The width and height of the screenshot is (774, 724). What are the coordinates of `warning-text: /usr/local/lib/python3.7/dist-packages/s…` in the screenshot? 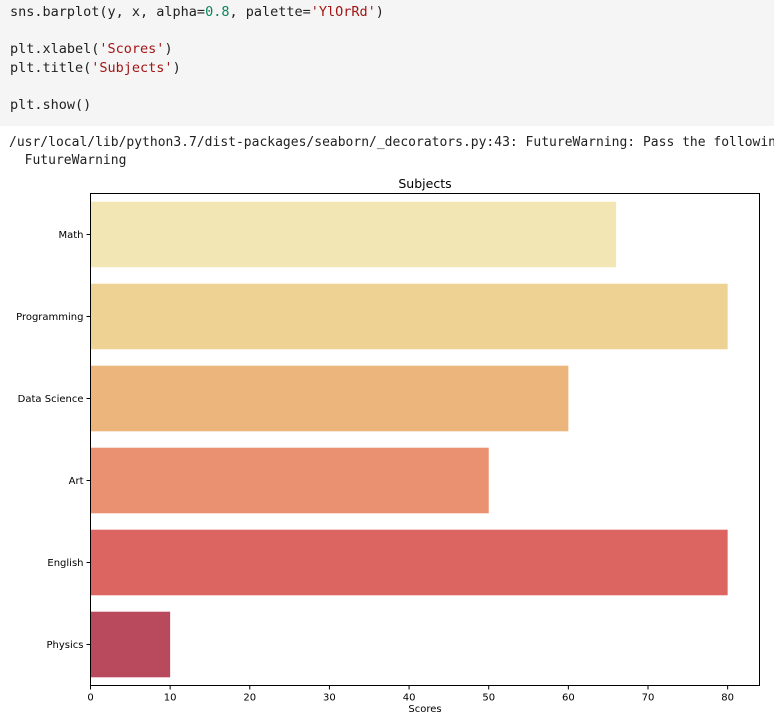 It's located at (391, 142).